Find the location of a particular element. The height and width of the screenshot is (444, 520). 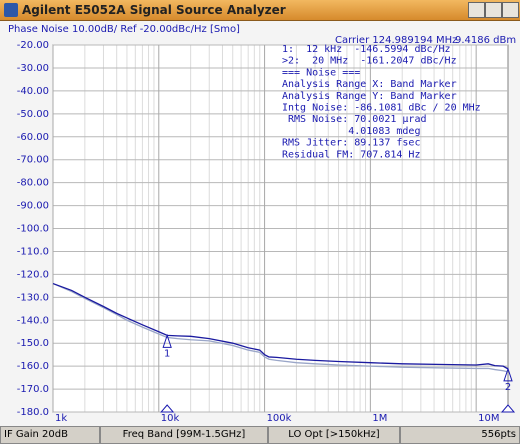

marker-readout: >2: 20 MHz -161.2047 dBc/Hz is located at coordinates (369, 61).